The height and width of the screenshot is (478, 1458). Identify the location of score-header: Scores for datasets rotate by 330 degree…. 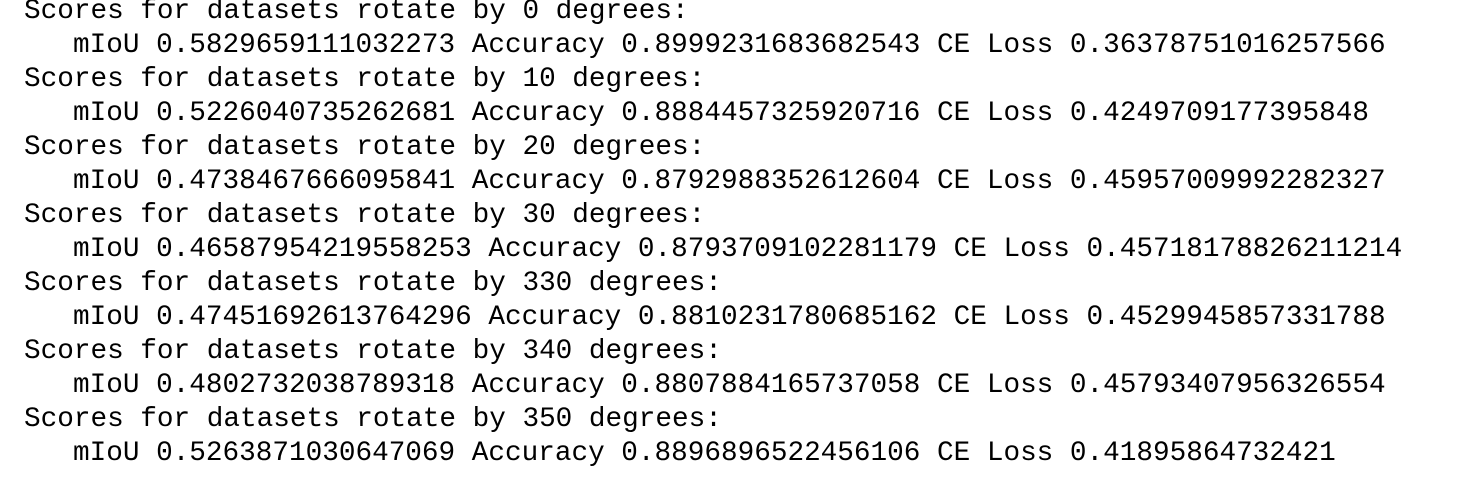
(373, 283).